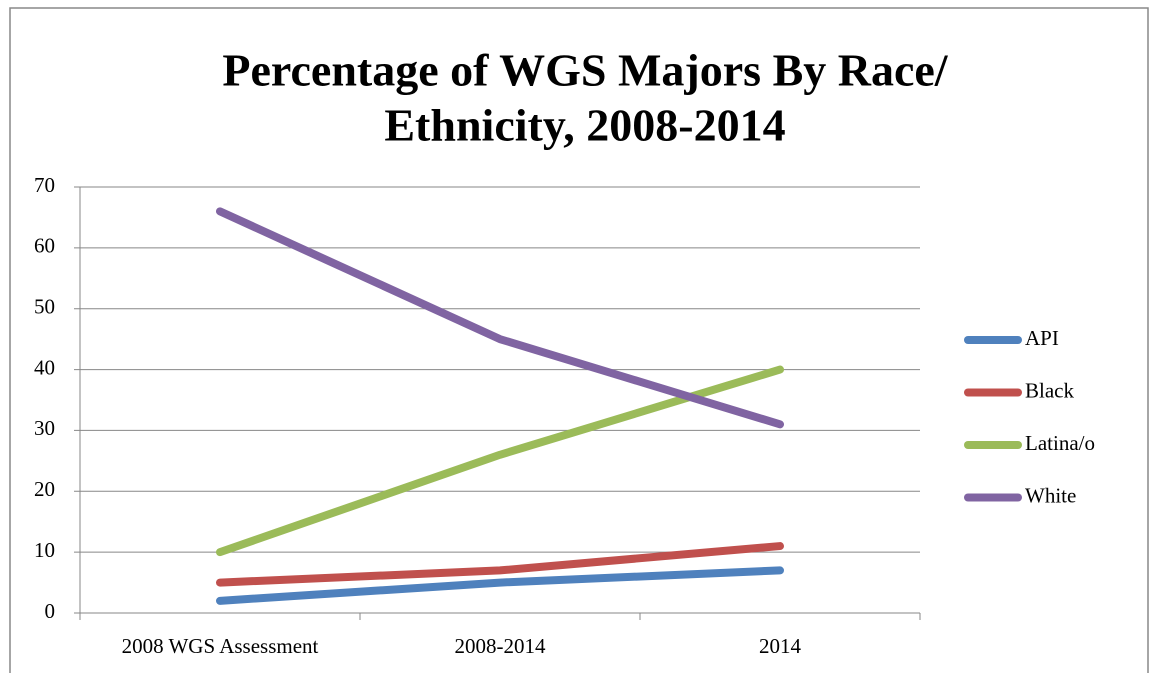 Image resolution: width=1154 pixels, height=673 pixels. I want to click on y-tick-label: 60, so click(44, 246).